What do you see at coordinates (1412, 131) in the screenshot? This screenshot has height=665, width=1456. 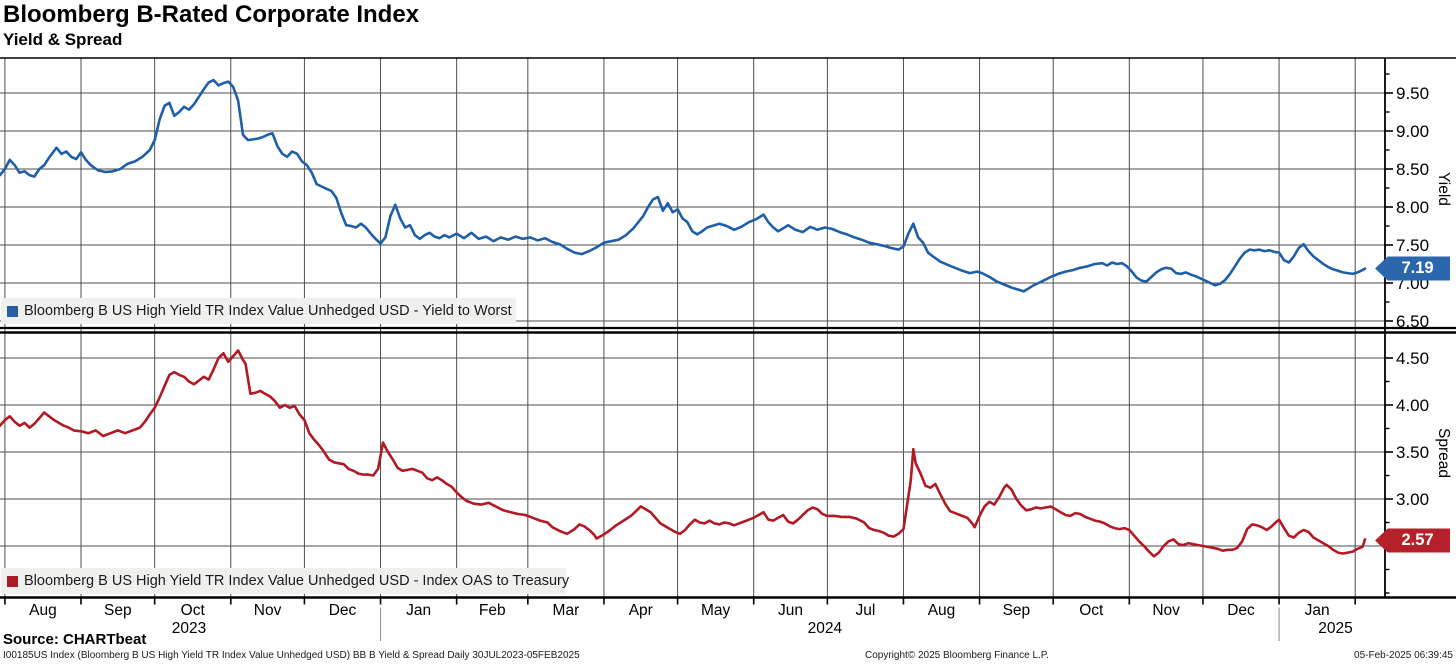 I see `ytick-label: 9.00` at bounding box center [1412, 131].